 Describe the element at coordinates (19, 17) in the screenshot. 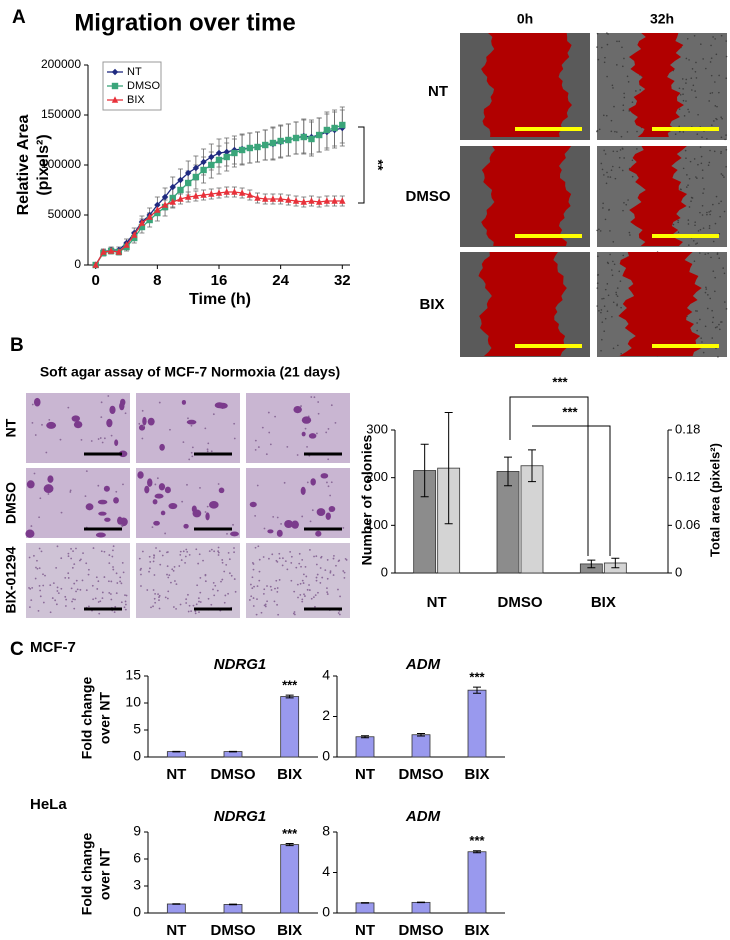

I see `panel-label: A` at that location.